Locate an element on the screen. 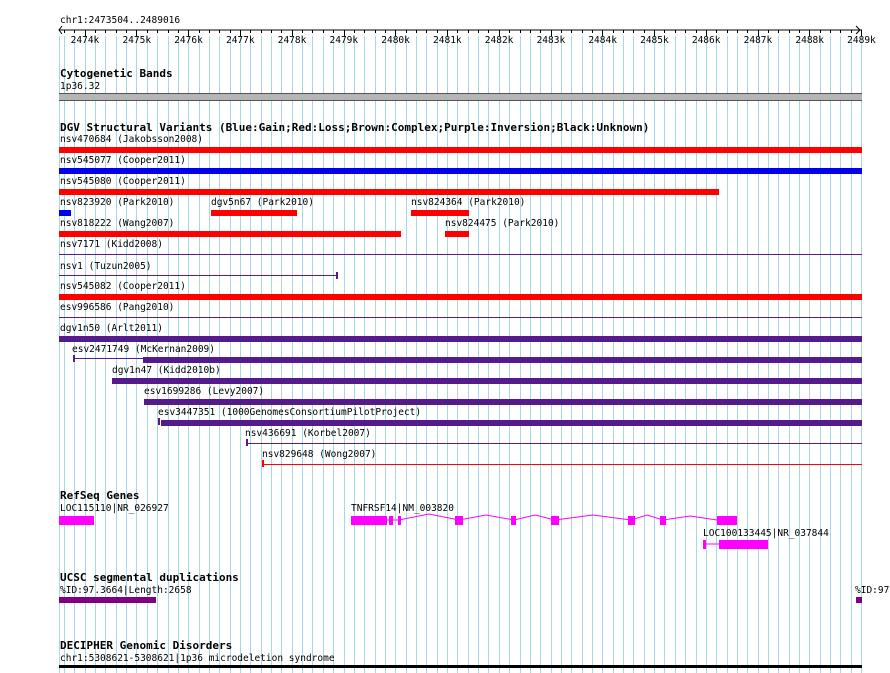 The image size is (890, 673). cytoband-label: 1p36.32 is located at coordinates (80, 86).